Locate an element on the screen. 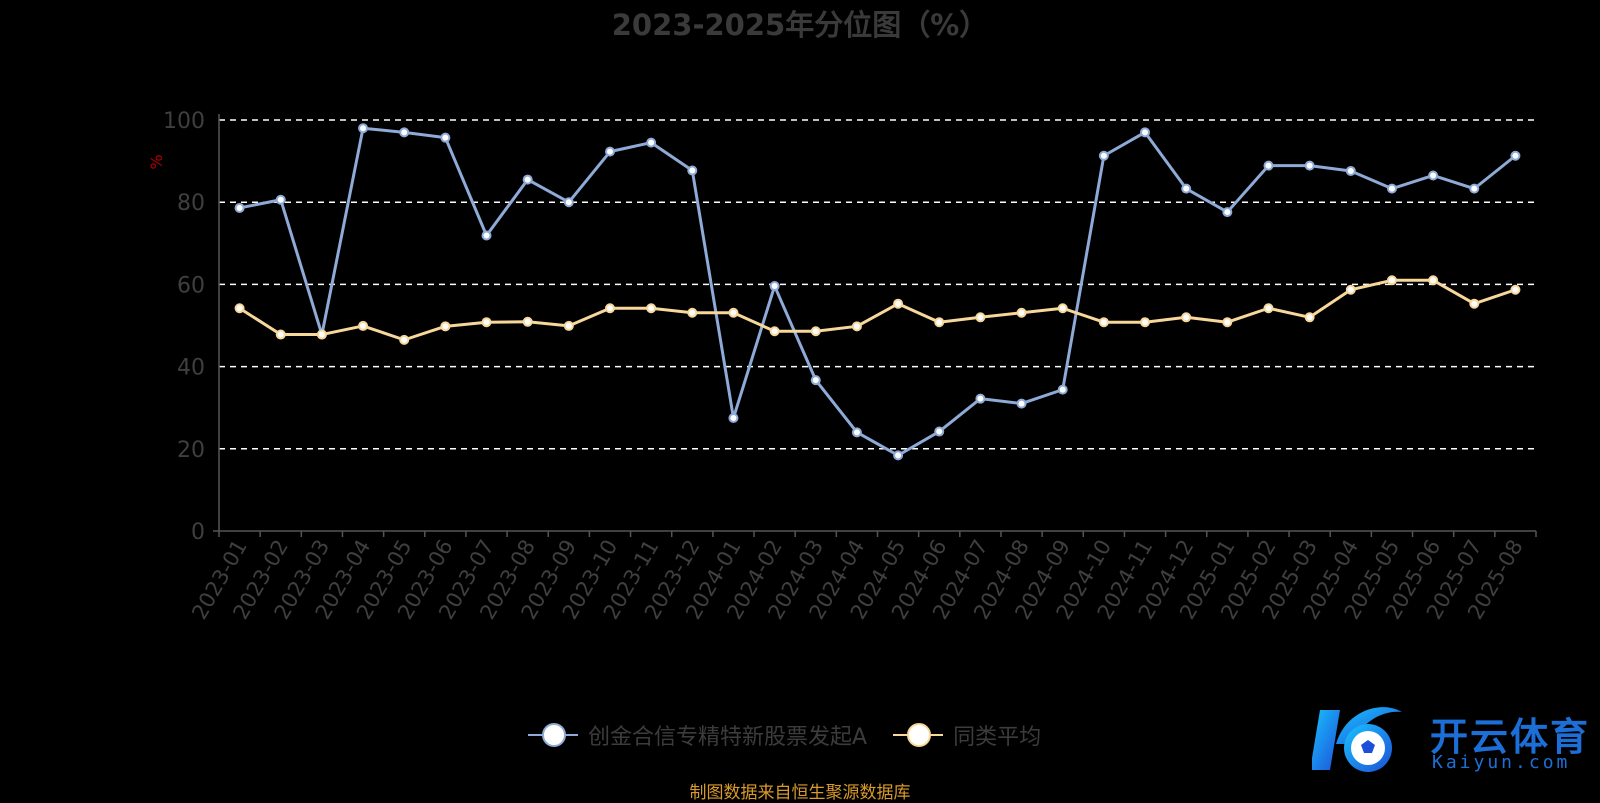 This screenshot has width=1600, height=803. legend-item-series-1: 创金合信专精特新股票发起A is located at coordinates (697, 735).